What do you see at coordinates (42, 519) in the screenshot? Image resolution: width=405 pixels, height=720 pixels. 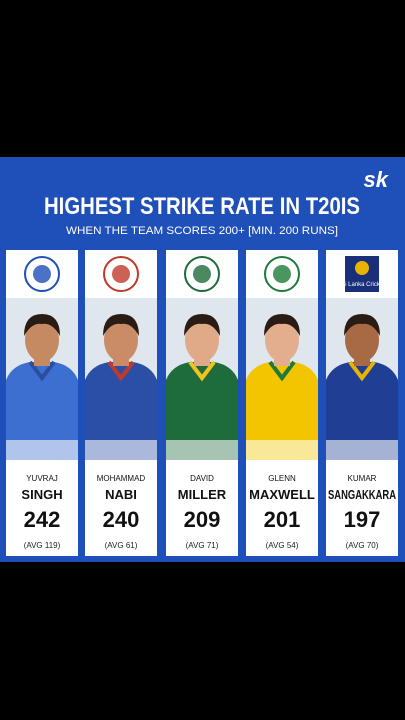 I see `strike-rate: 242` at bounding box center [42, 519].